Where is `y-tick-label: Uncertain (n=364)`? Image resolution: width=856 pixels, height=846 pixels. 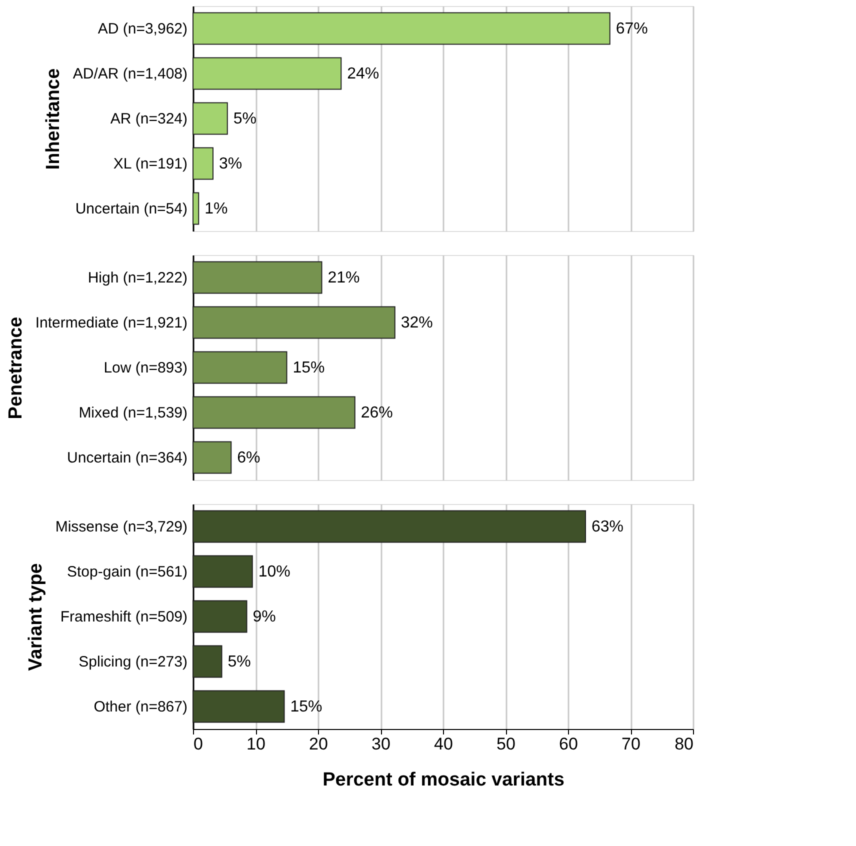
y-tick-label: Uncertain (n=364) is located at coordinates (127, 458).